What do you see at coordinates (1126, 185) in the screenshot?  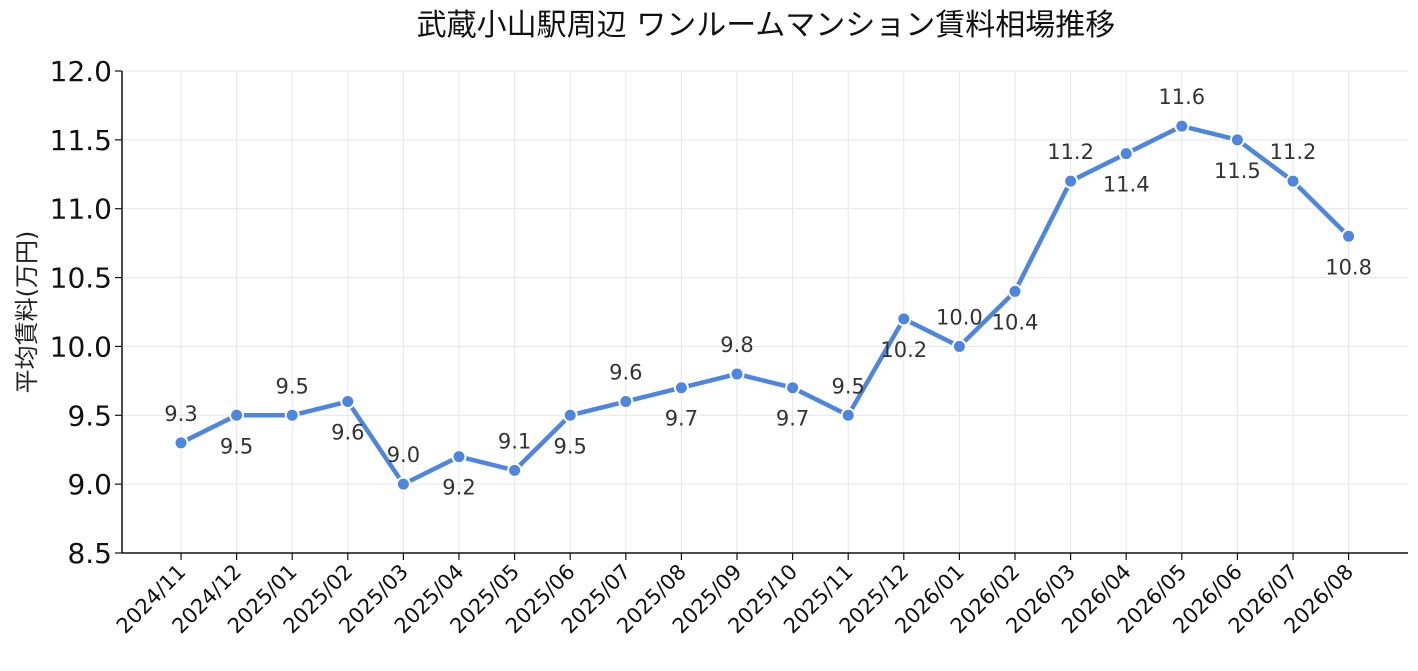 I see `data-label: 11.4` at bounding box center [1126, 185].